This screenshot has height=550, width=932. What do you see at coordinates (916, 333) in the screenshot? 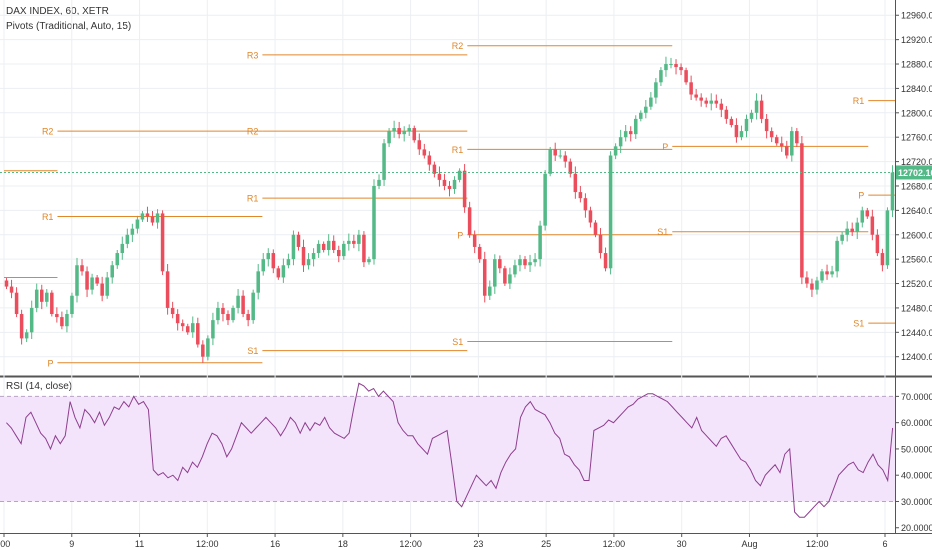
I see `price-tick-label: 12440.00` at bounding box center [916, 333].